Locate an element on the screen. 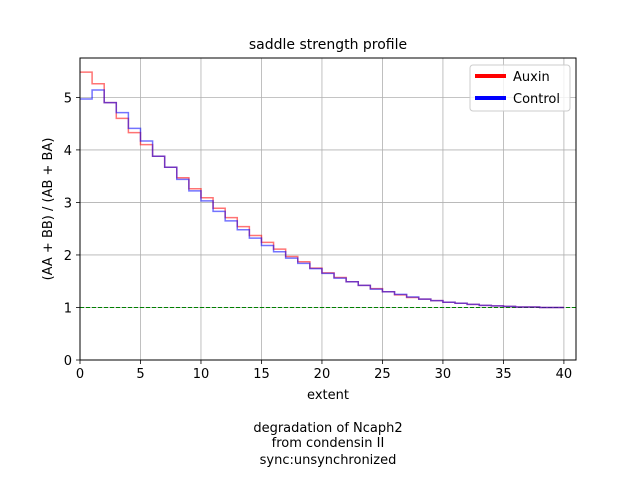  x-tick-label: 10 is located at coordinates (201, 374).